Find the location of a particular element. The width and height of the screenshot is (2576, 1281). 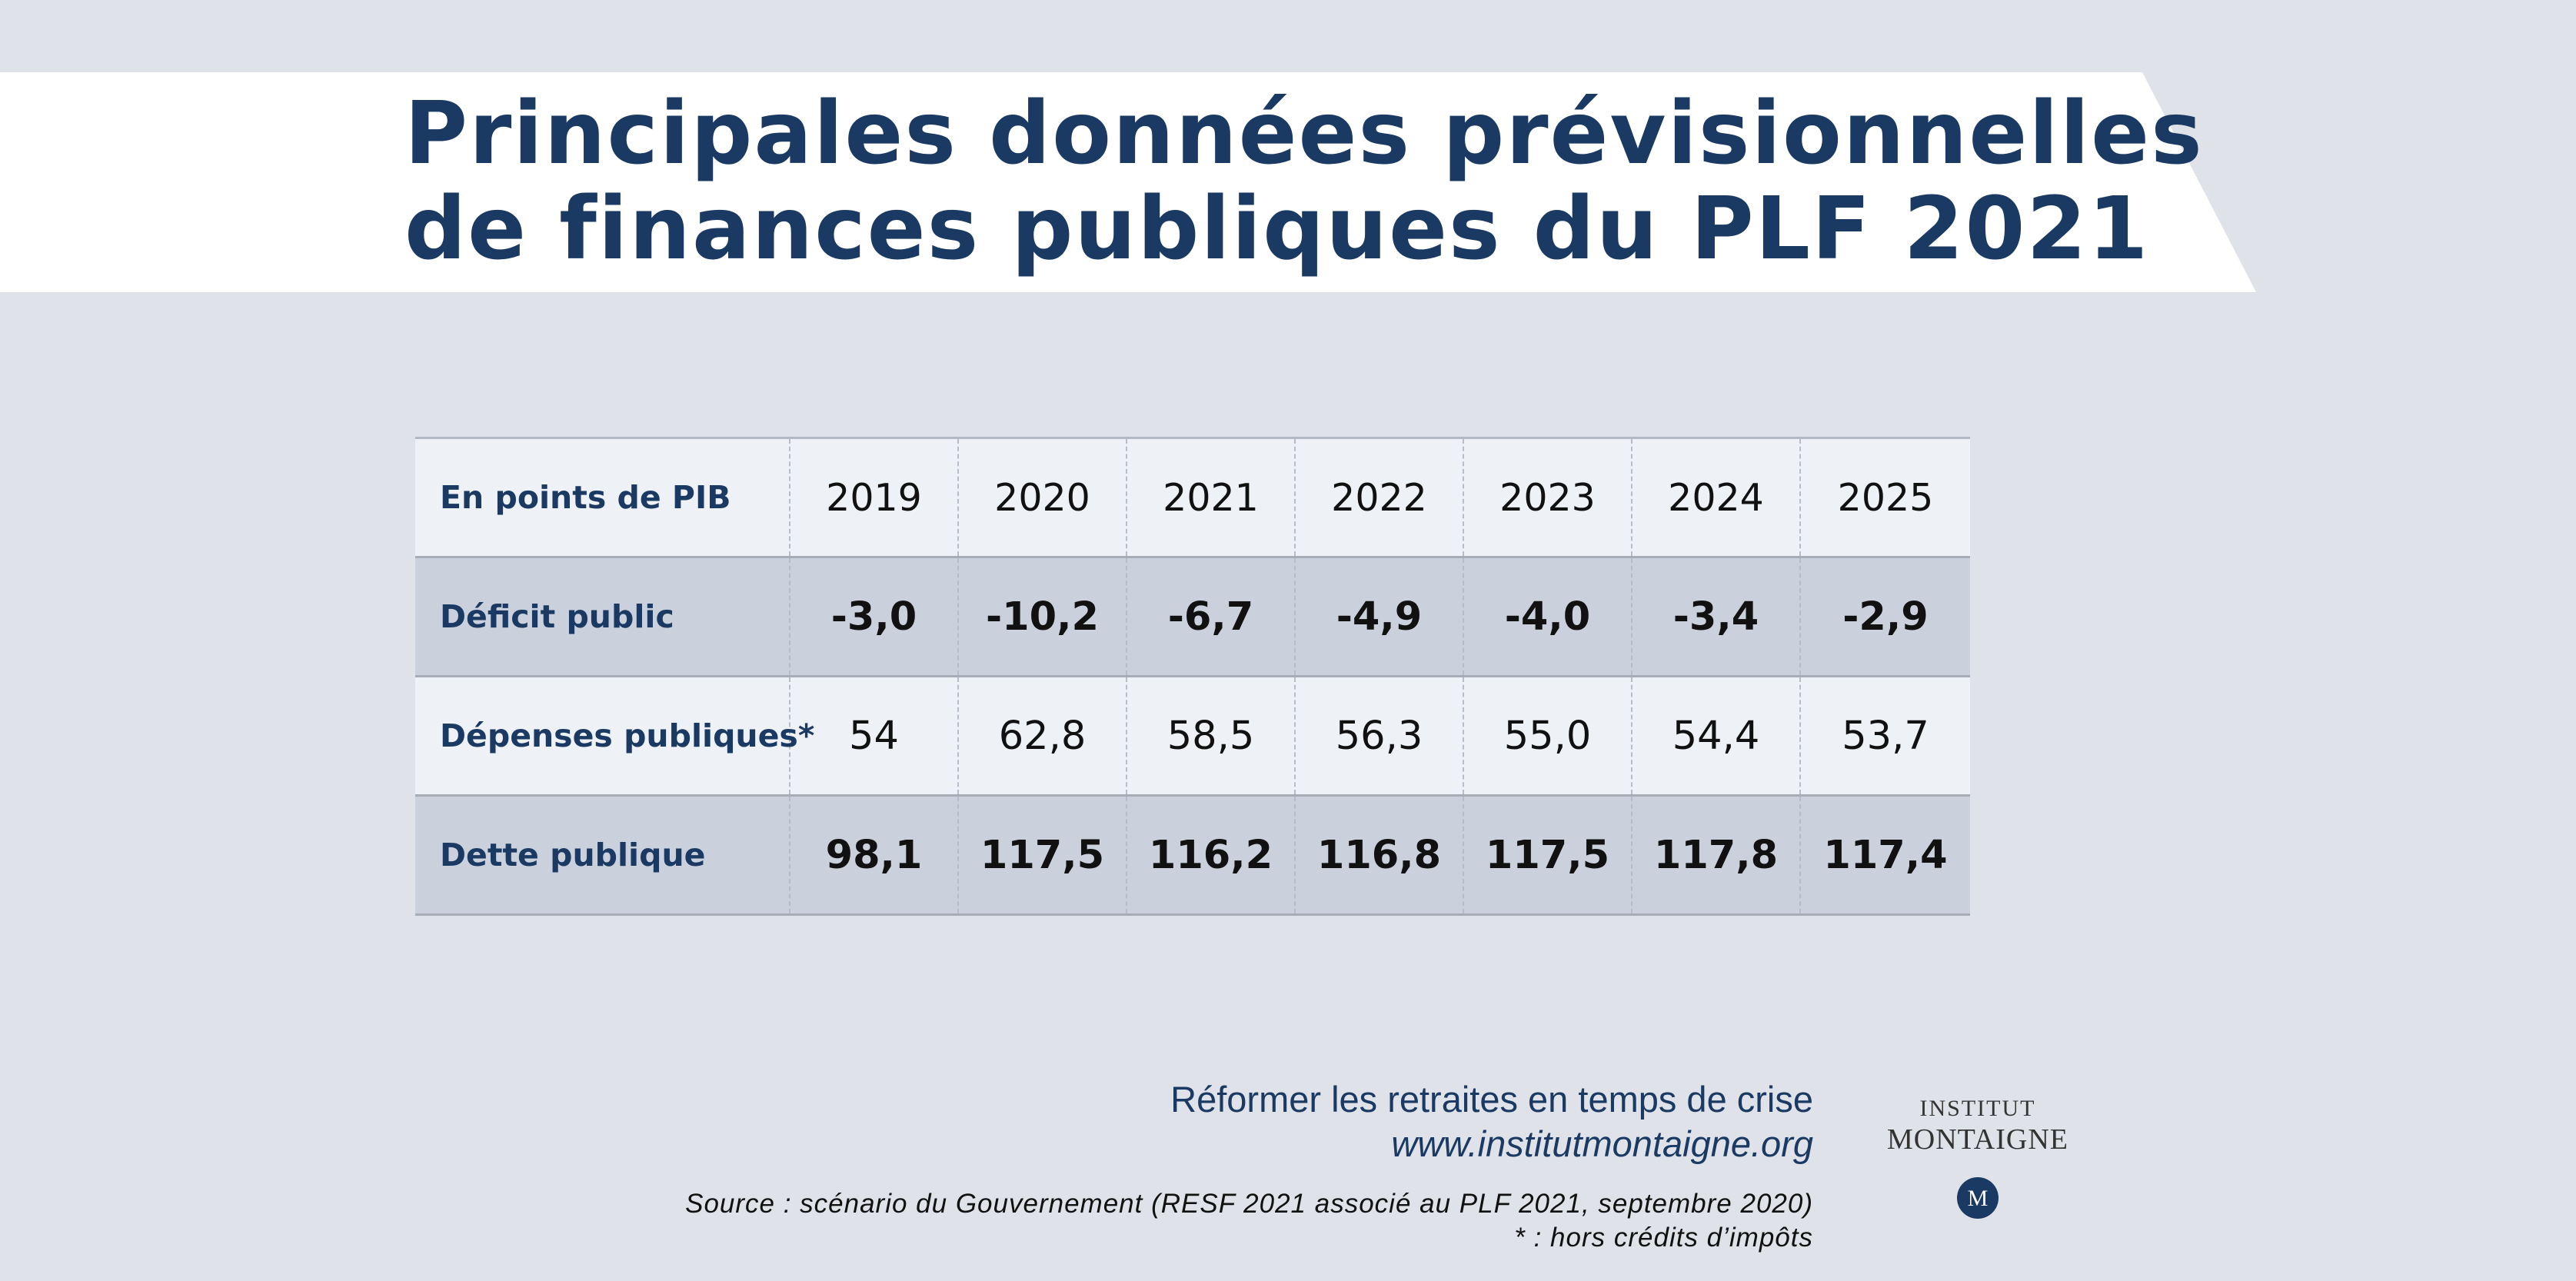

table-cell: 54,4 is located at coordinates (1715, 736).